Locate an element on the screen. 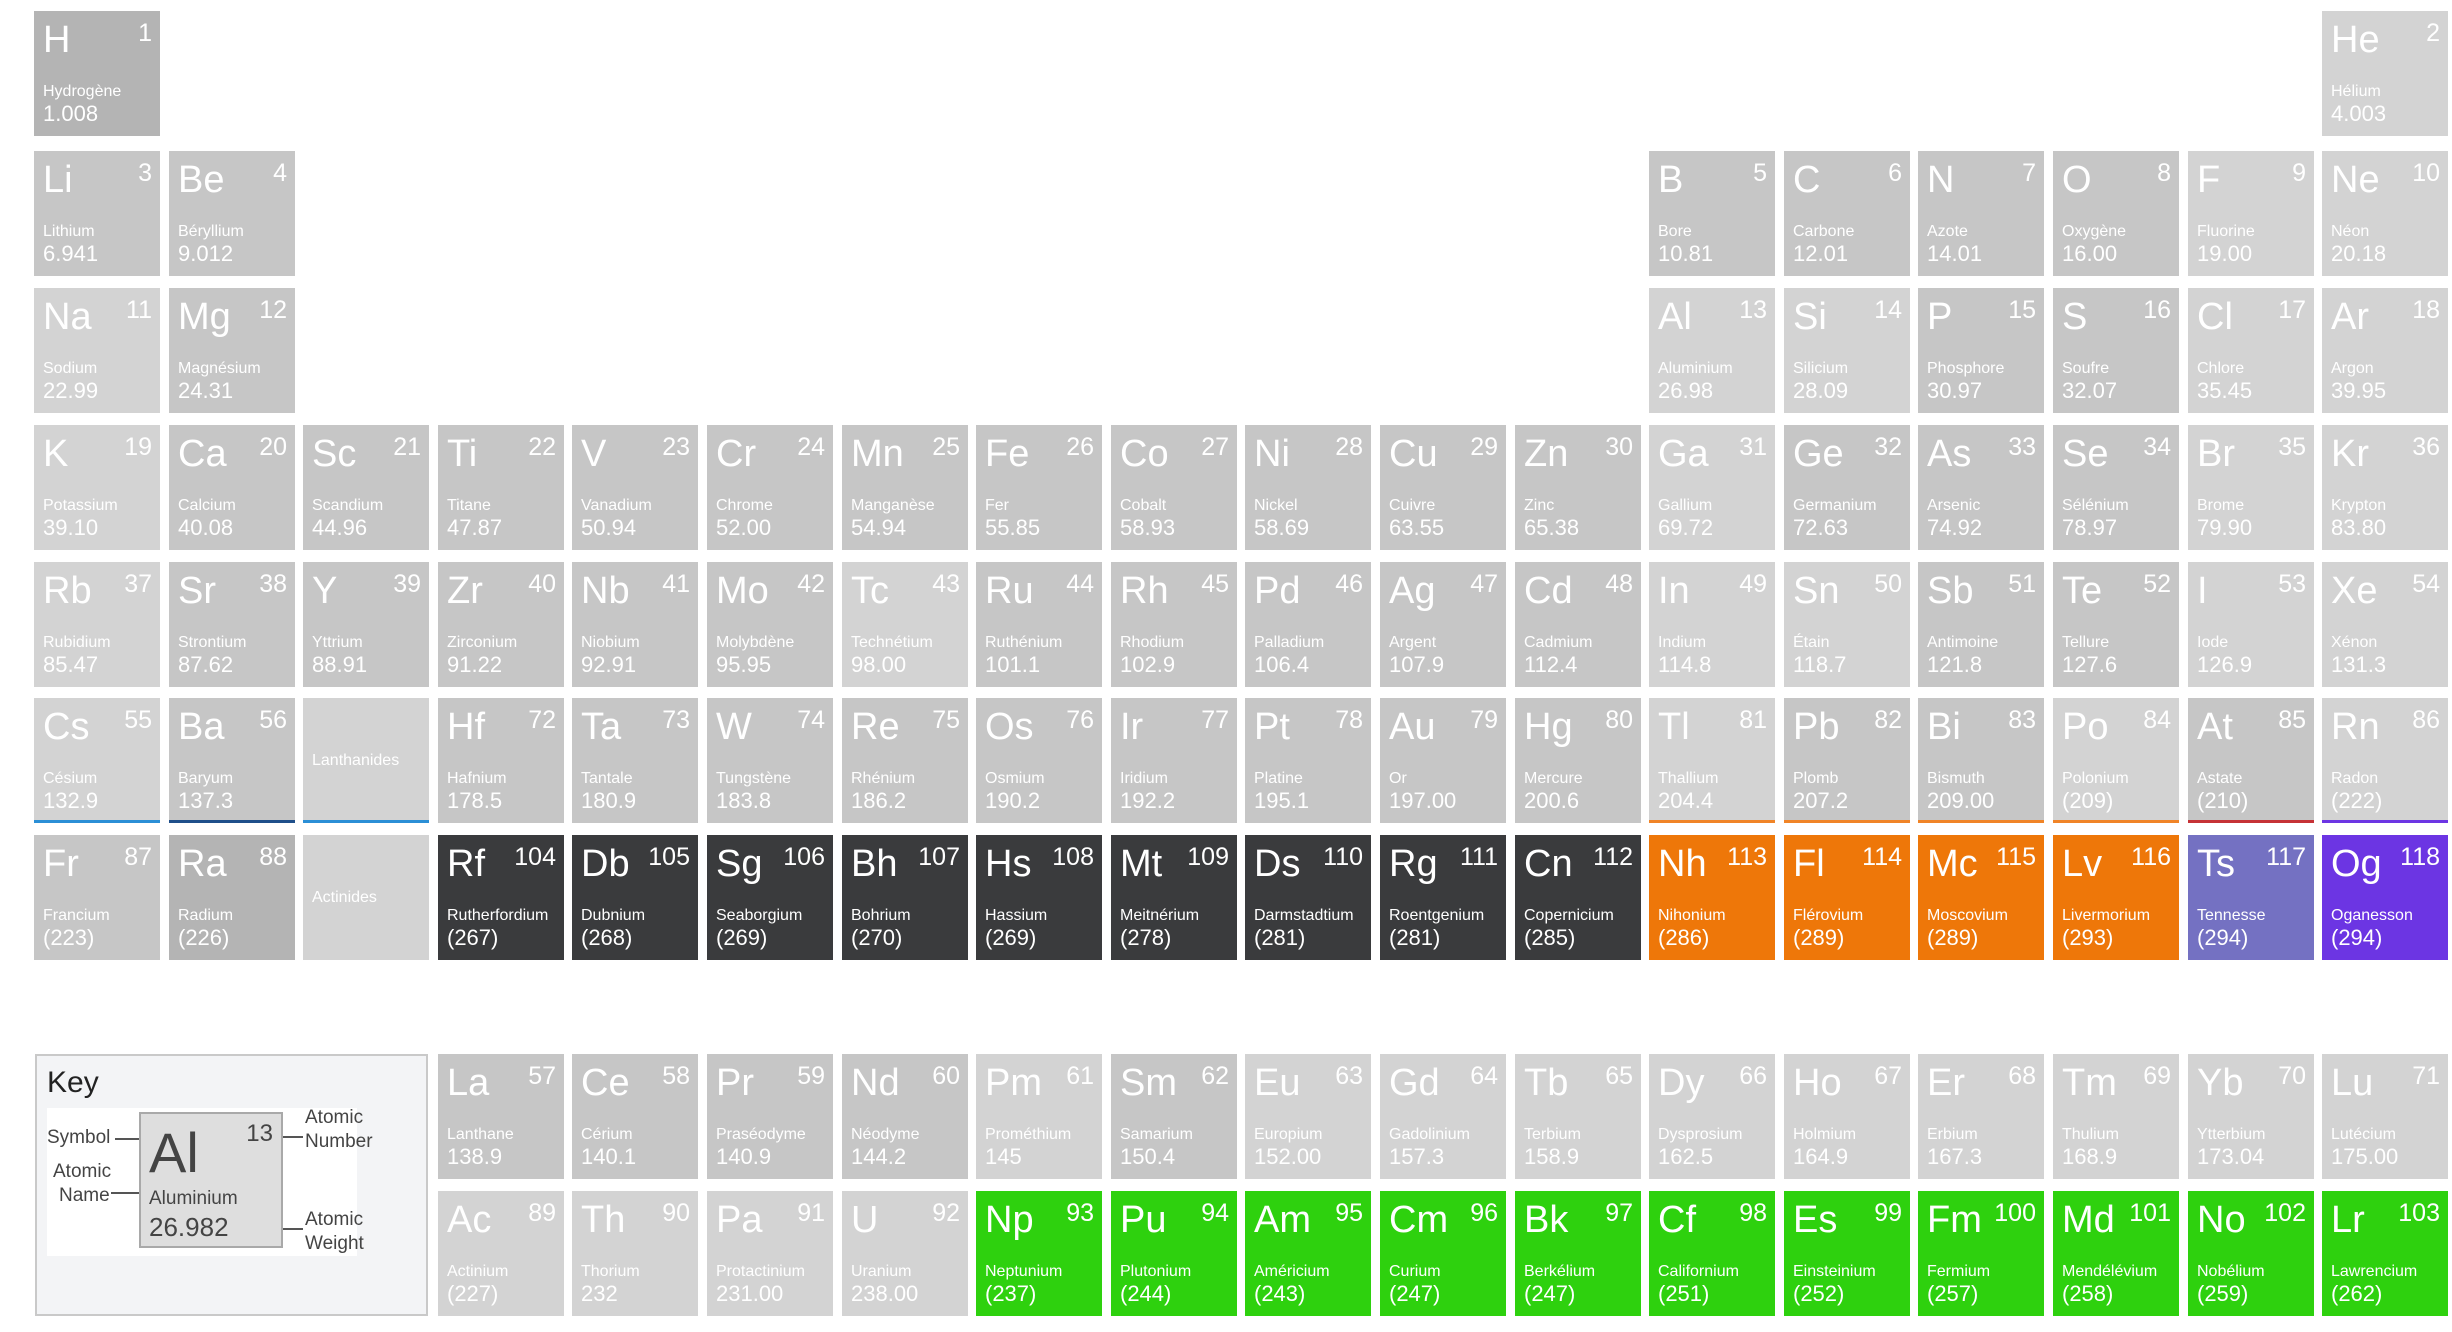 This screenshot has height=1332, width=2452. atomic-weight: 63.55 is located at coordinates (1417, 527).